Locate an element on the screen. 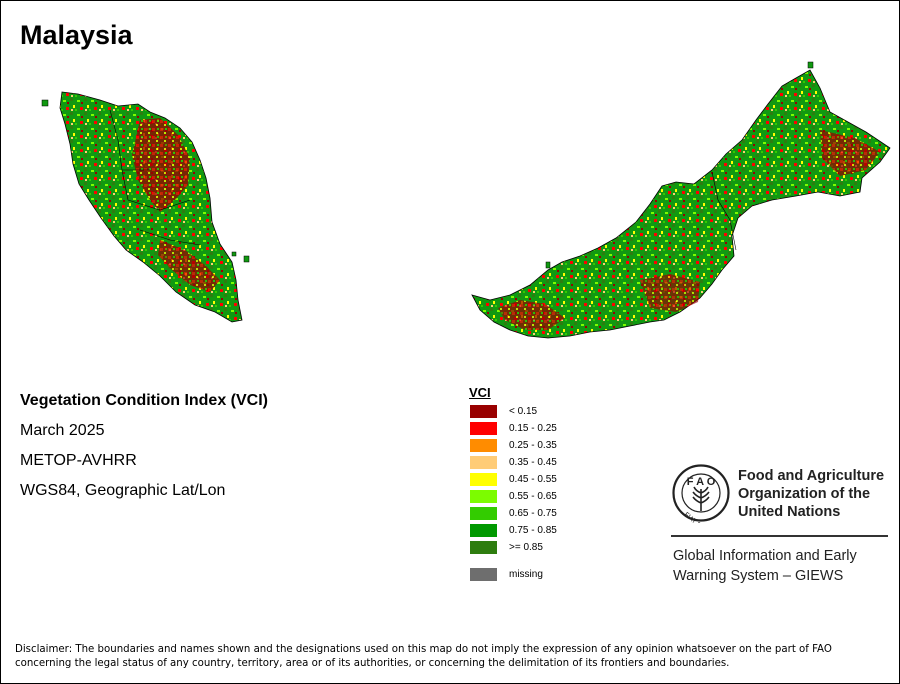  peninsular-malaysia is located at coordinates (145, 207).